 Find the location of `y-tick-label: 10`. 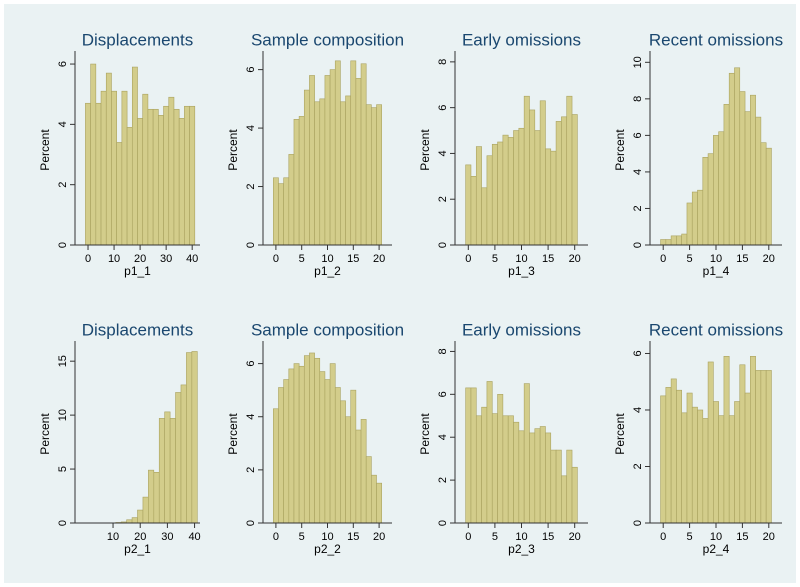

y-tick-label: 10 is located at coordinates (63, 415).